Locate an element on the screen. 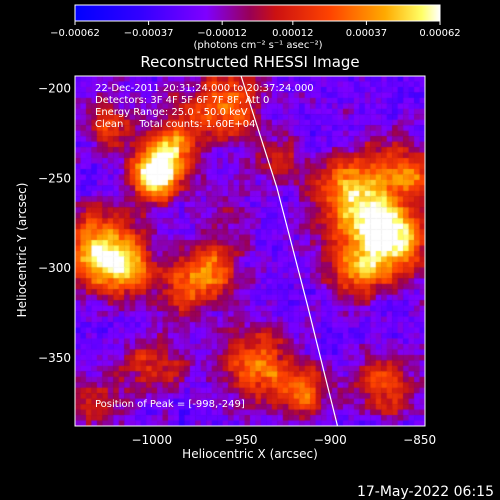 The image size is (500, 500). colorbar-tick-label: −0.00062 is located at coordinates (75, 33).